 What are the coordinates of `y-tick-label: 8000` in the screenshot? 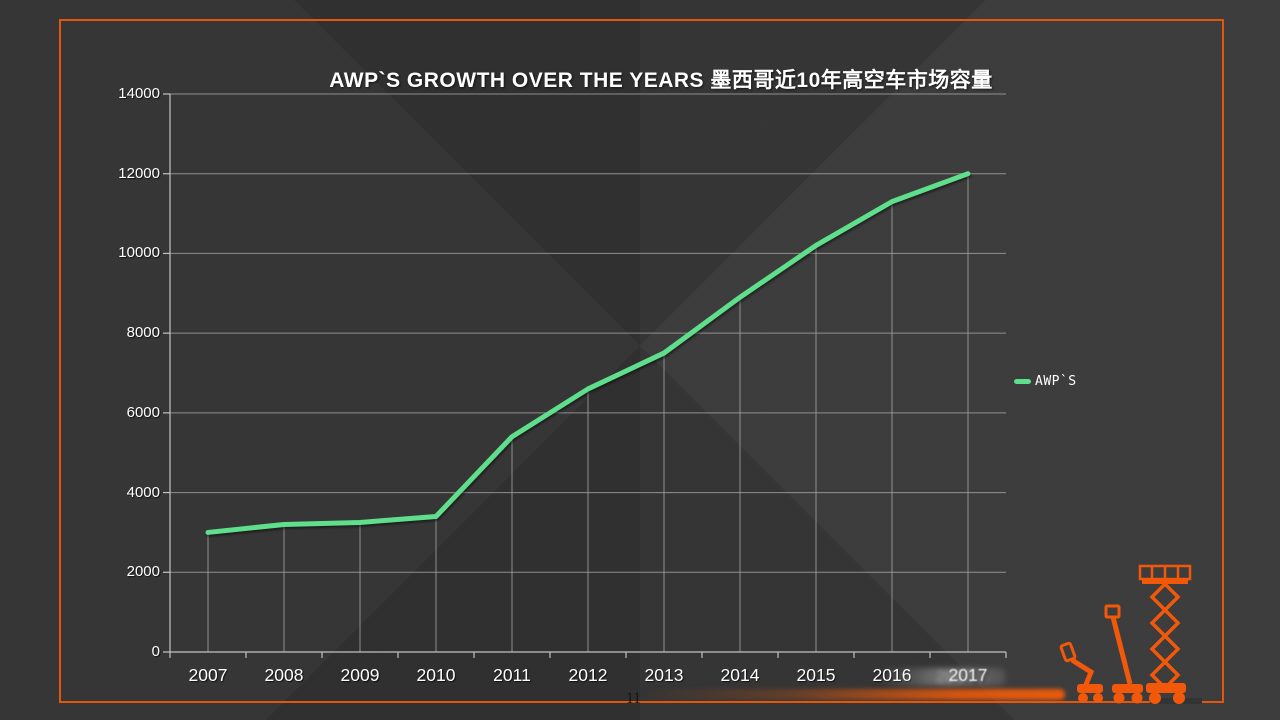 It's located at (143, 333).